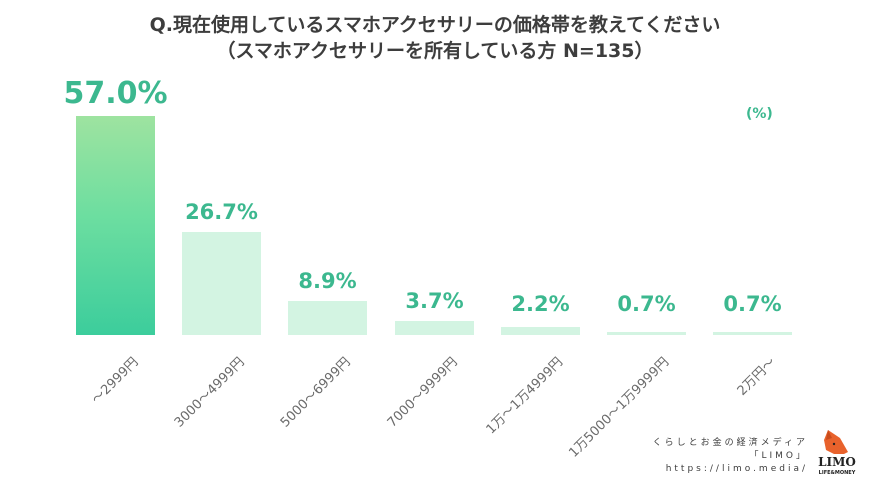 The image size is (870, 489). What do you see at coordinates (327, 281) in the screenshot?
I see `bar-value-label: 8.9%` at bounding box center [327, 281].